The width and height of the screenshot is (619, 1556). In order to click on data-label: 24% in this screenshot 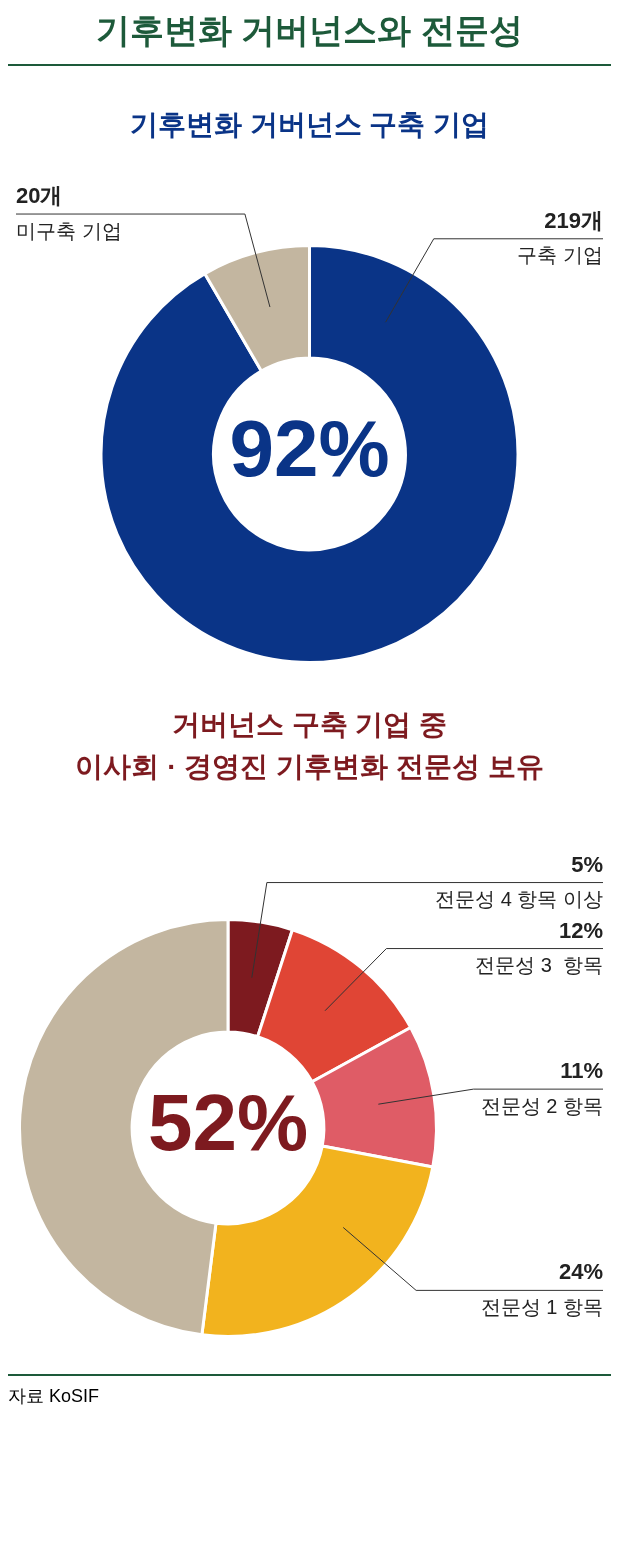, I will do `click(580, 1272)`.